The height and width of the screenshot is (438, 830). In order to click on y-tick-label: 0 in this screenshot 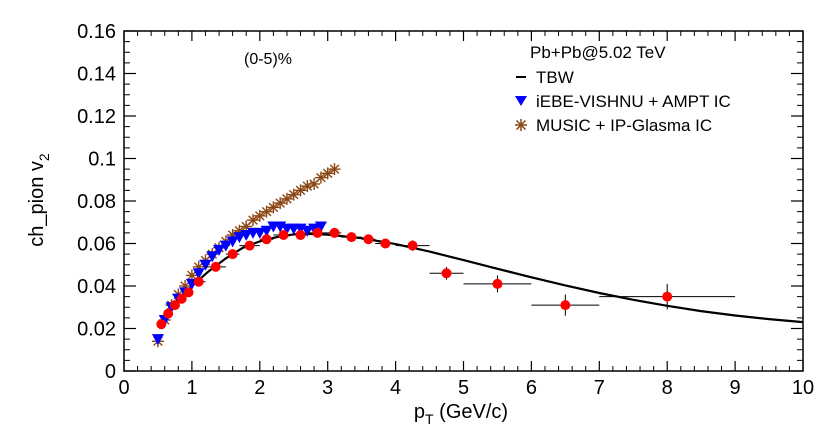, I will do `click(110, 372)`.